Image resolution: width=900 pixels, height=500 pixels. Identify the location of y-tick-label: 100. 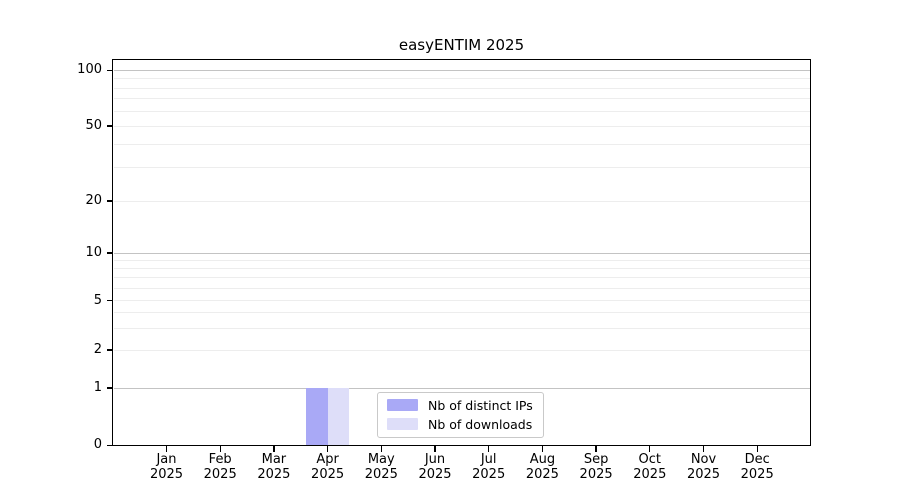
(89, 70).